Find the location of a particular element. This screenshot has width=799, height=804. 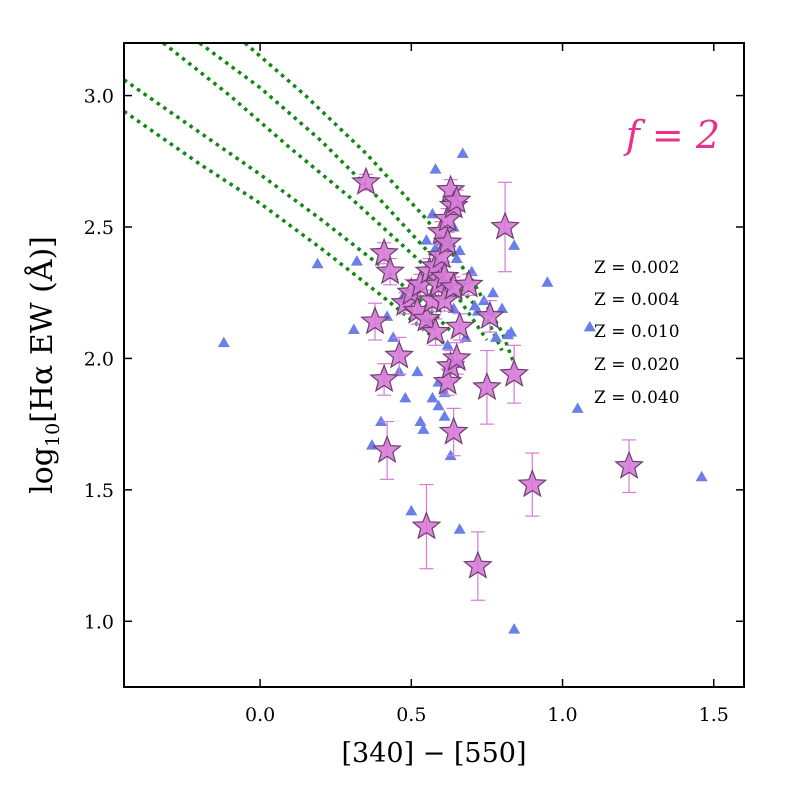

legend-entry: Z = 0.004 is located at coordinates (637, 300).